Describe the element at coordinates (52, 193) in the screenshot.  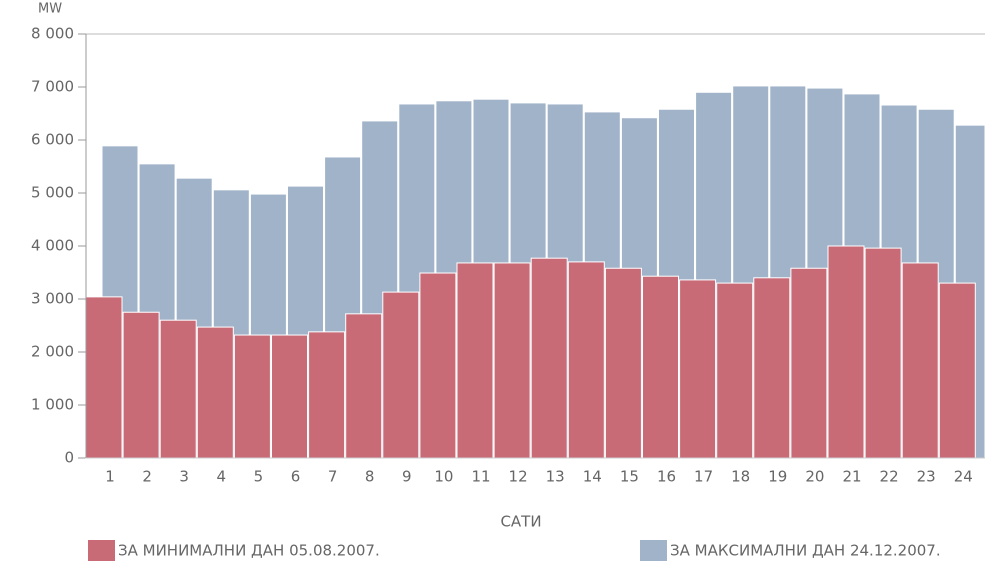
I see `y-tick-label: 5 000` at that location.